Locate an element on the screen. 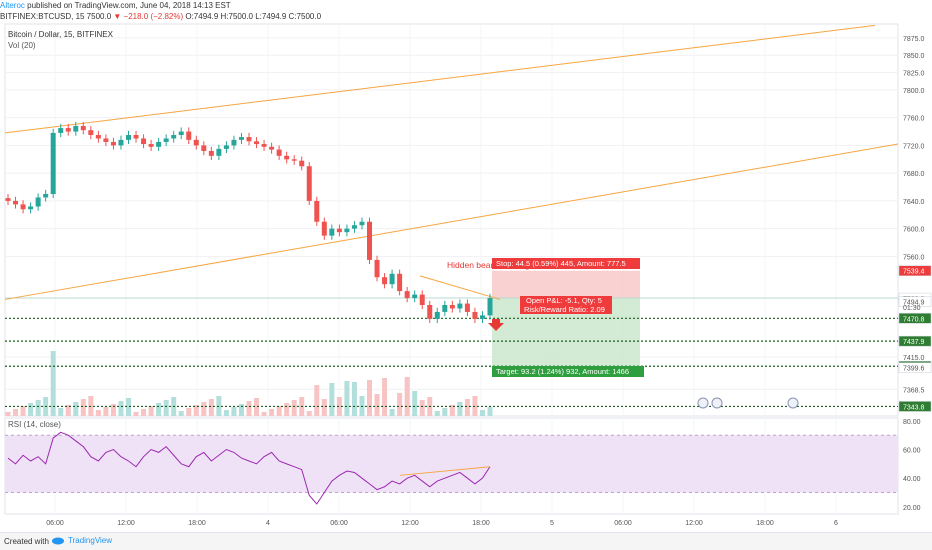  price-tick-label: 7680.0 is located at coordinates (914, 174).